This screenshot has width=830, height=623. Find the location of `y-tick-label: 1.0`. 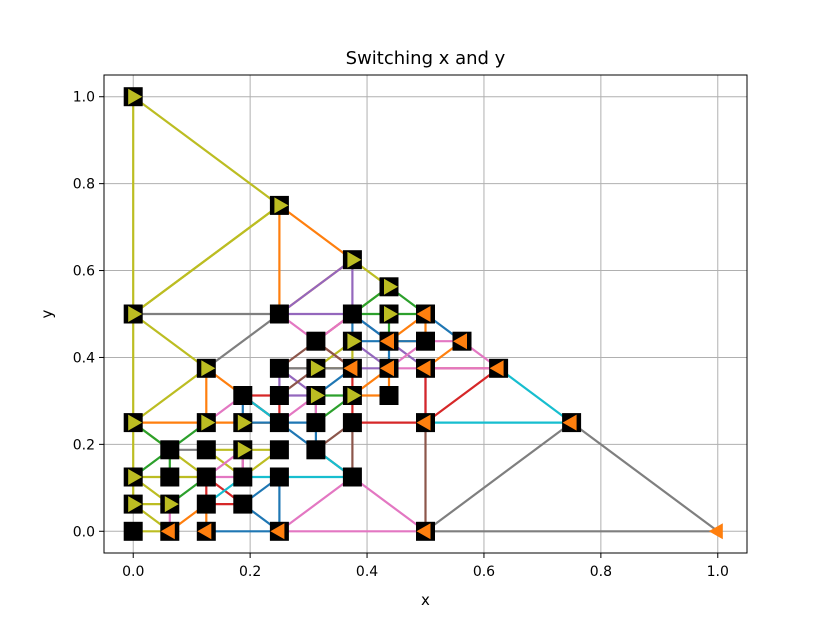

y-tick-label: 1.0 is located at coordinates (84, 98).